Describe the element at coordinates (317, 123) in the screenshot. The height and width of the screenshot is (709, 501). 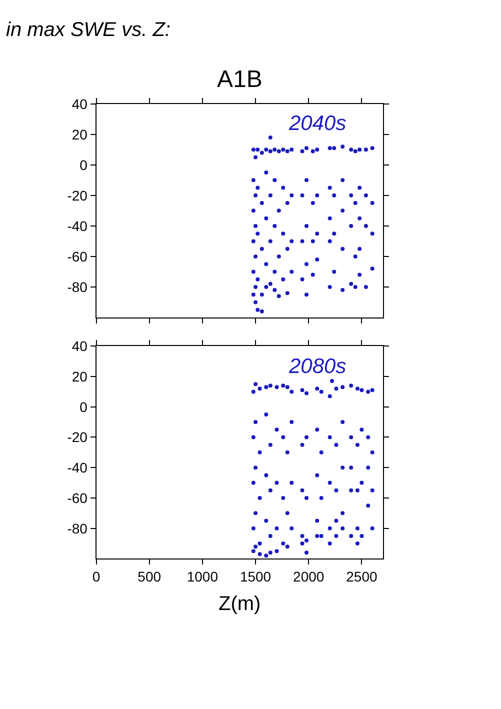
I see `annotation: 2040s` at that location.